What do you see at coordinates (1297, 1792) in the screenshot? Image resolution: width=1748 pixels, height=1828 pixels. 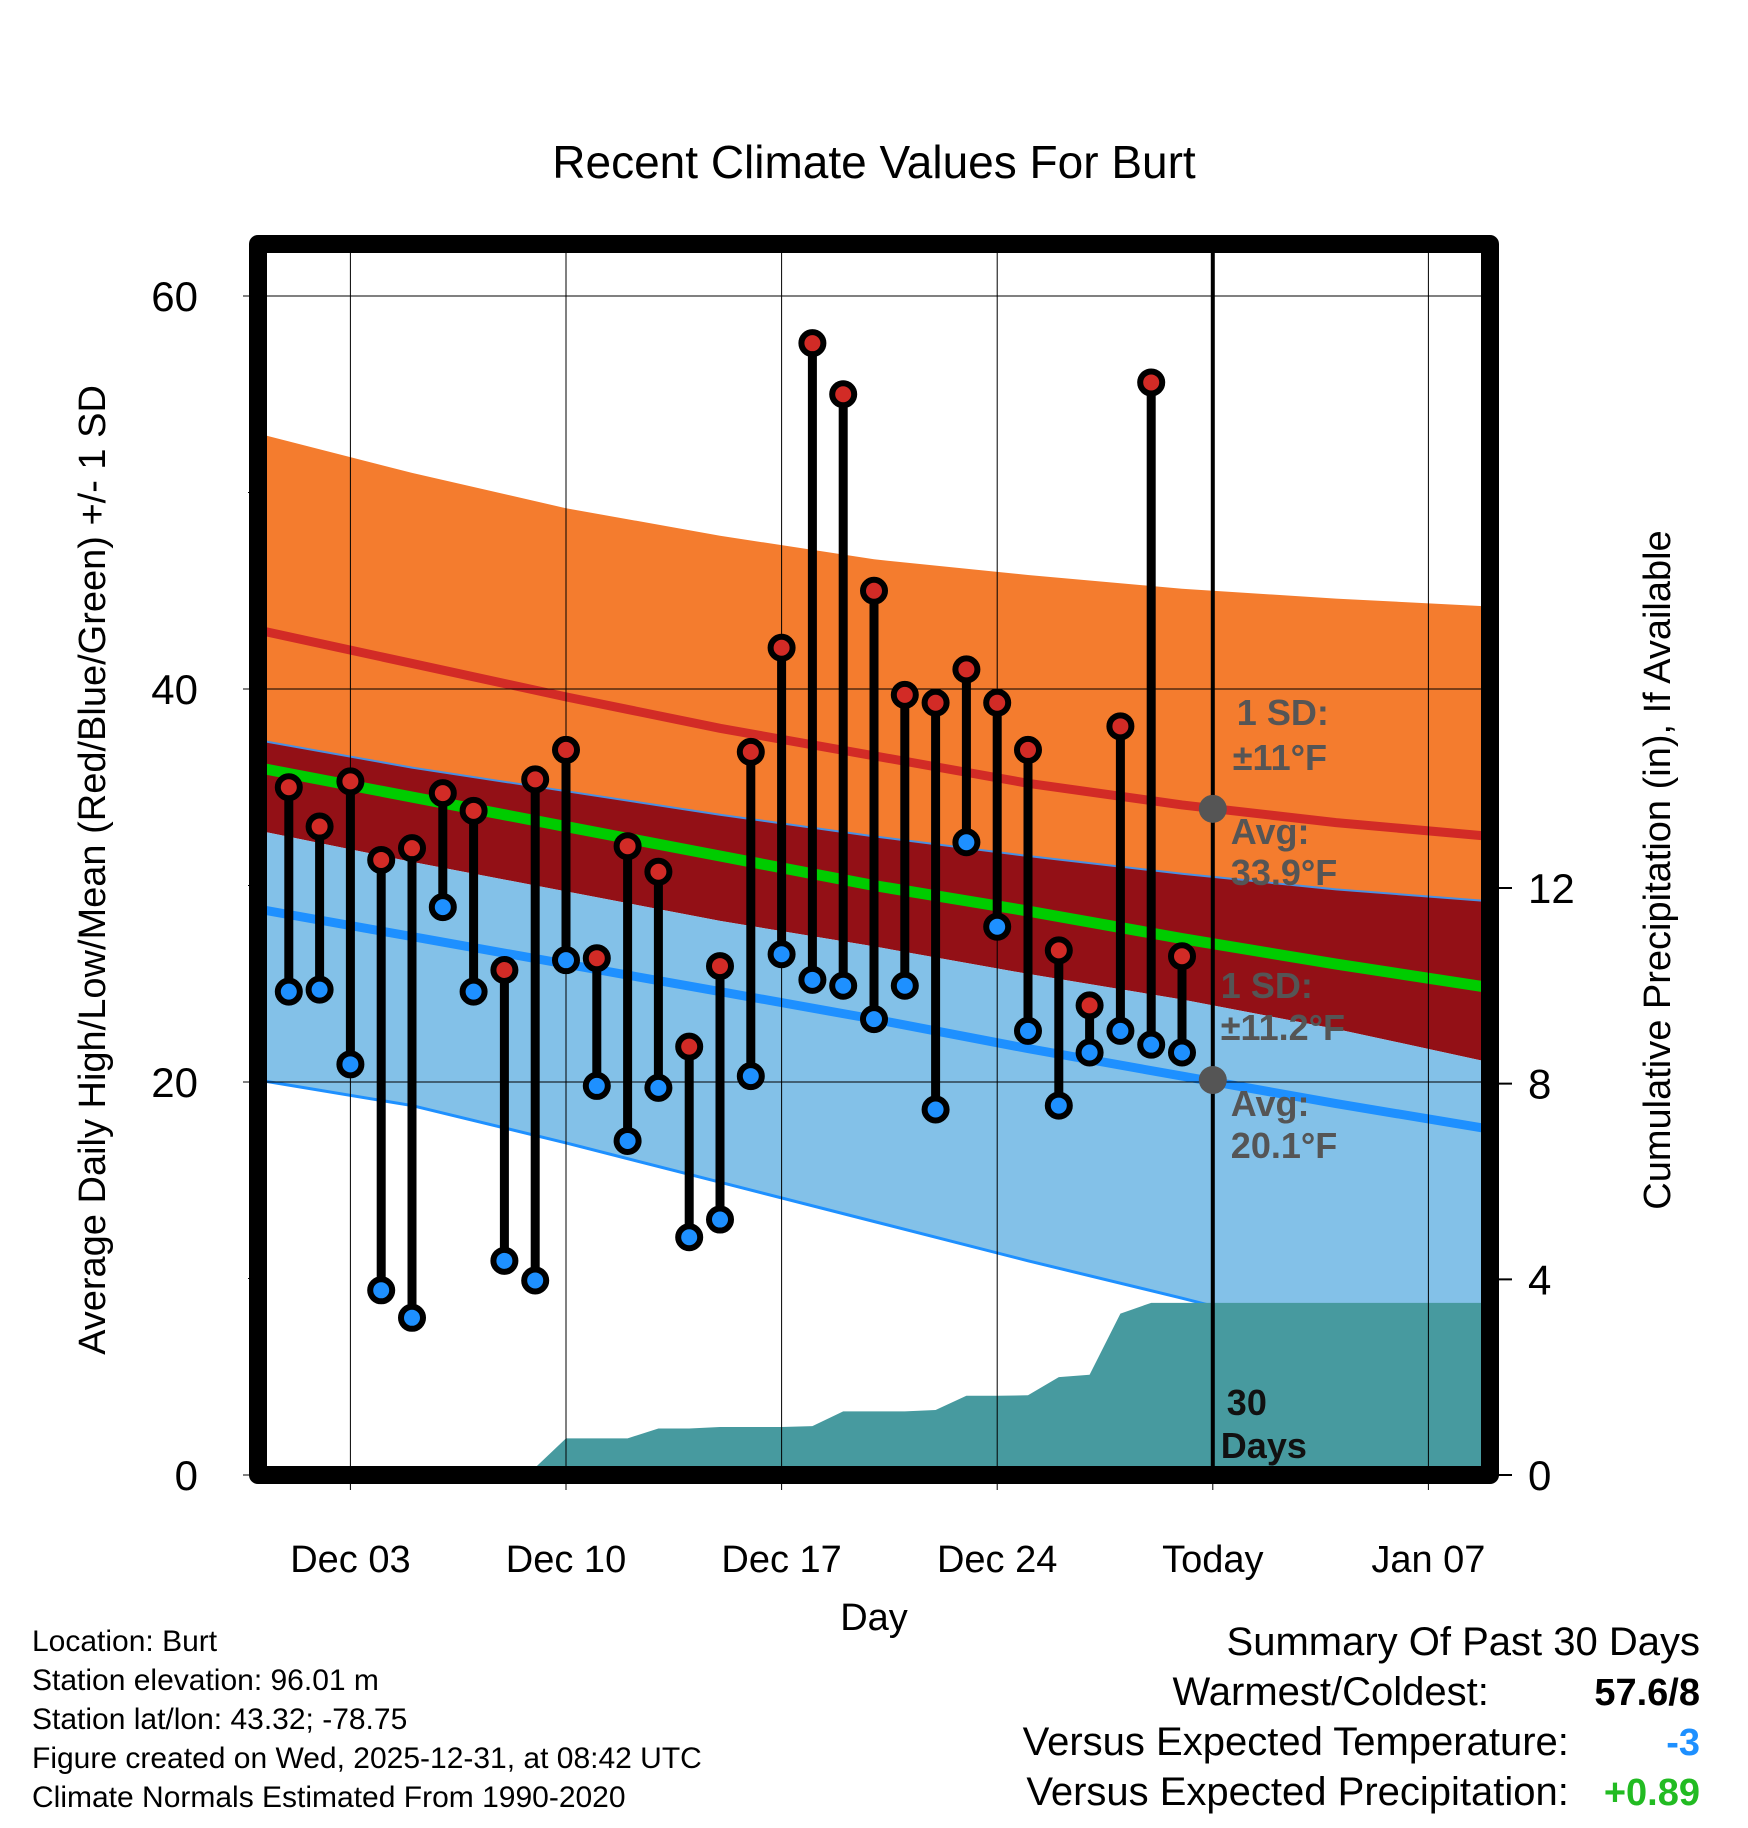 I see `precip-label: Versus Expected Precipitation:` at bounding box center [1297, 1792].